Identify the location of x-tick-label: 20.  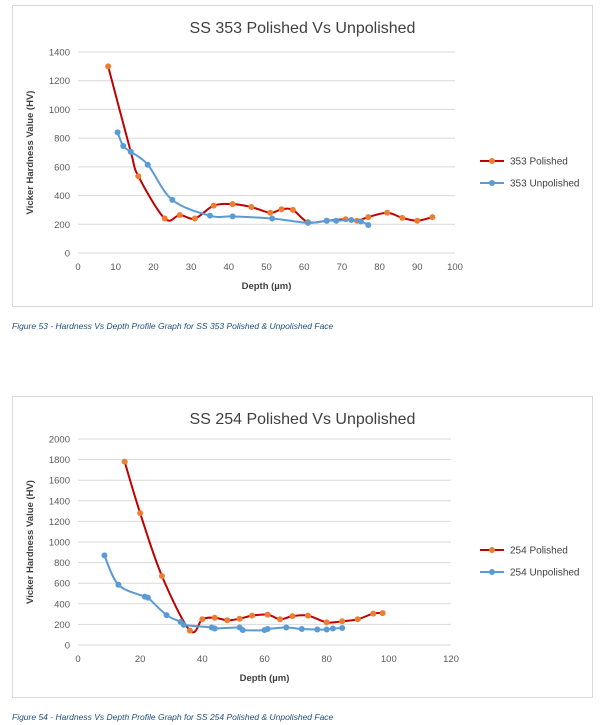
(140, 659).